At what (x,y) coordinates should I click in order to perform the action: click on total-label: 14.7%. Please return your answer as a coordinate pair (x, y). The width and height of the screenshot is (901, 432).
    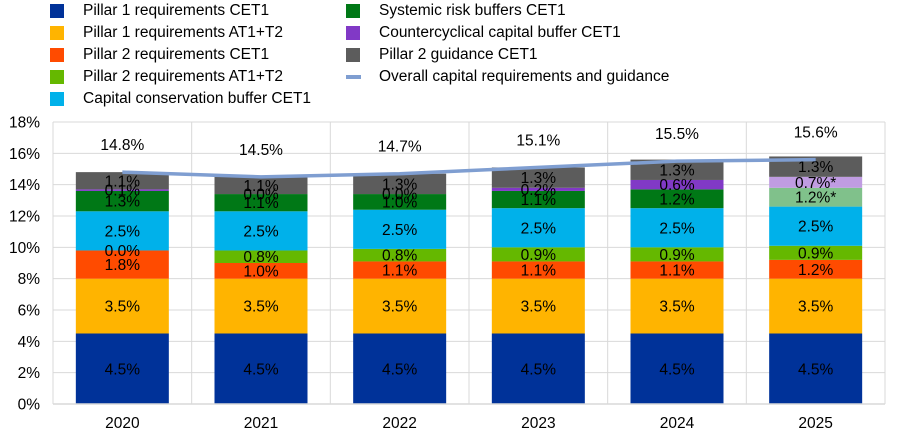
    Looking at the image, I should click on (400, 147).